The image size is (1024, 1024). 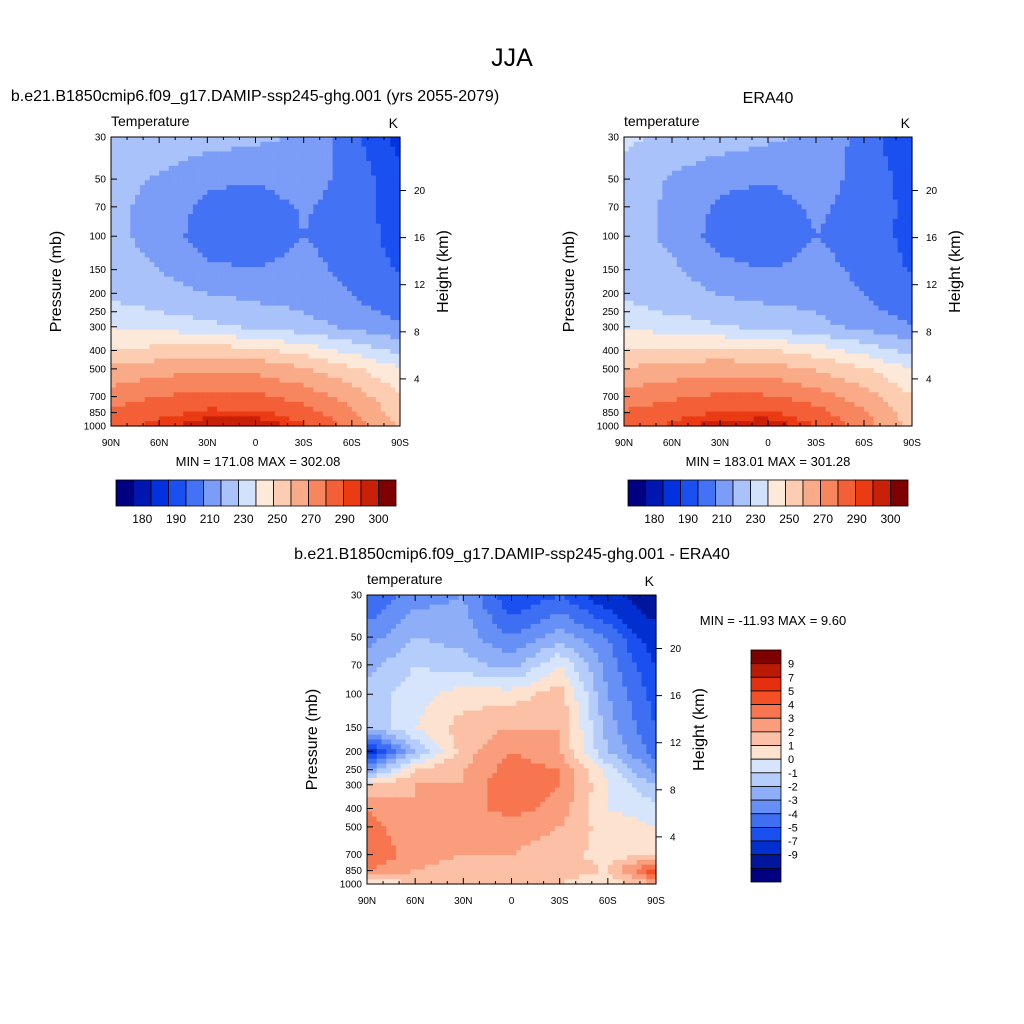 I want to click on colorbar-label: 2, so click(x=791, y=733).